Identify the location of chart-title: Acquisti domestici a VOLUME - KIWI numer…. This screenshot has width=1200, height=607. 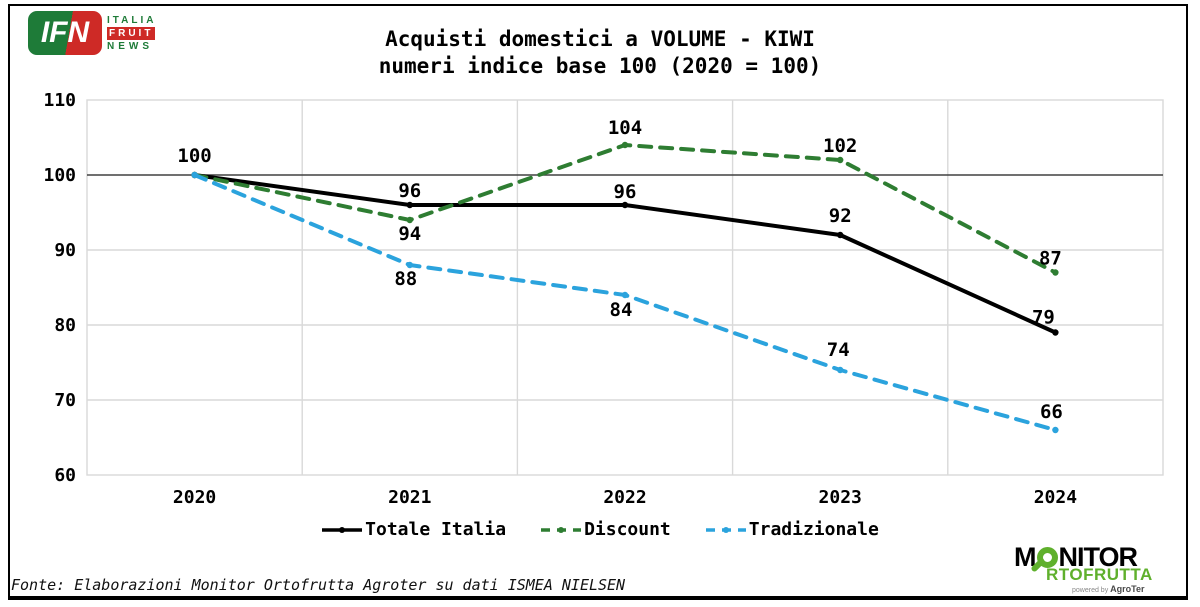
(600, 53).